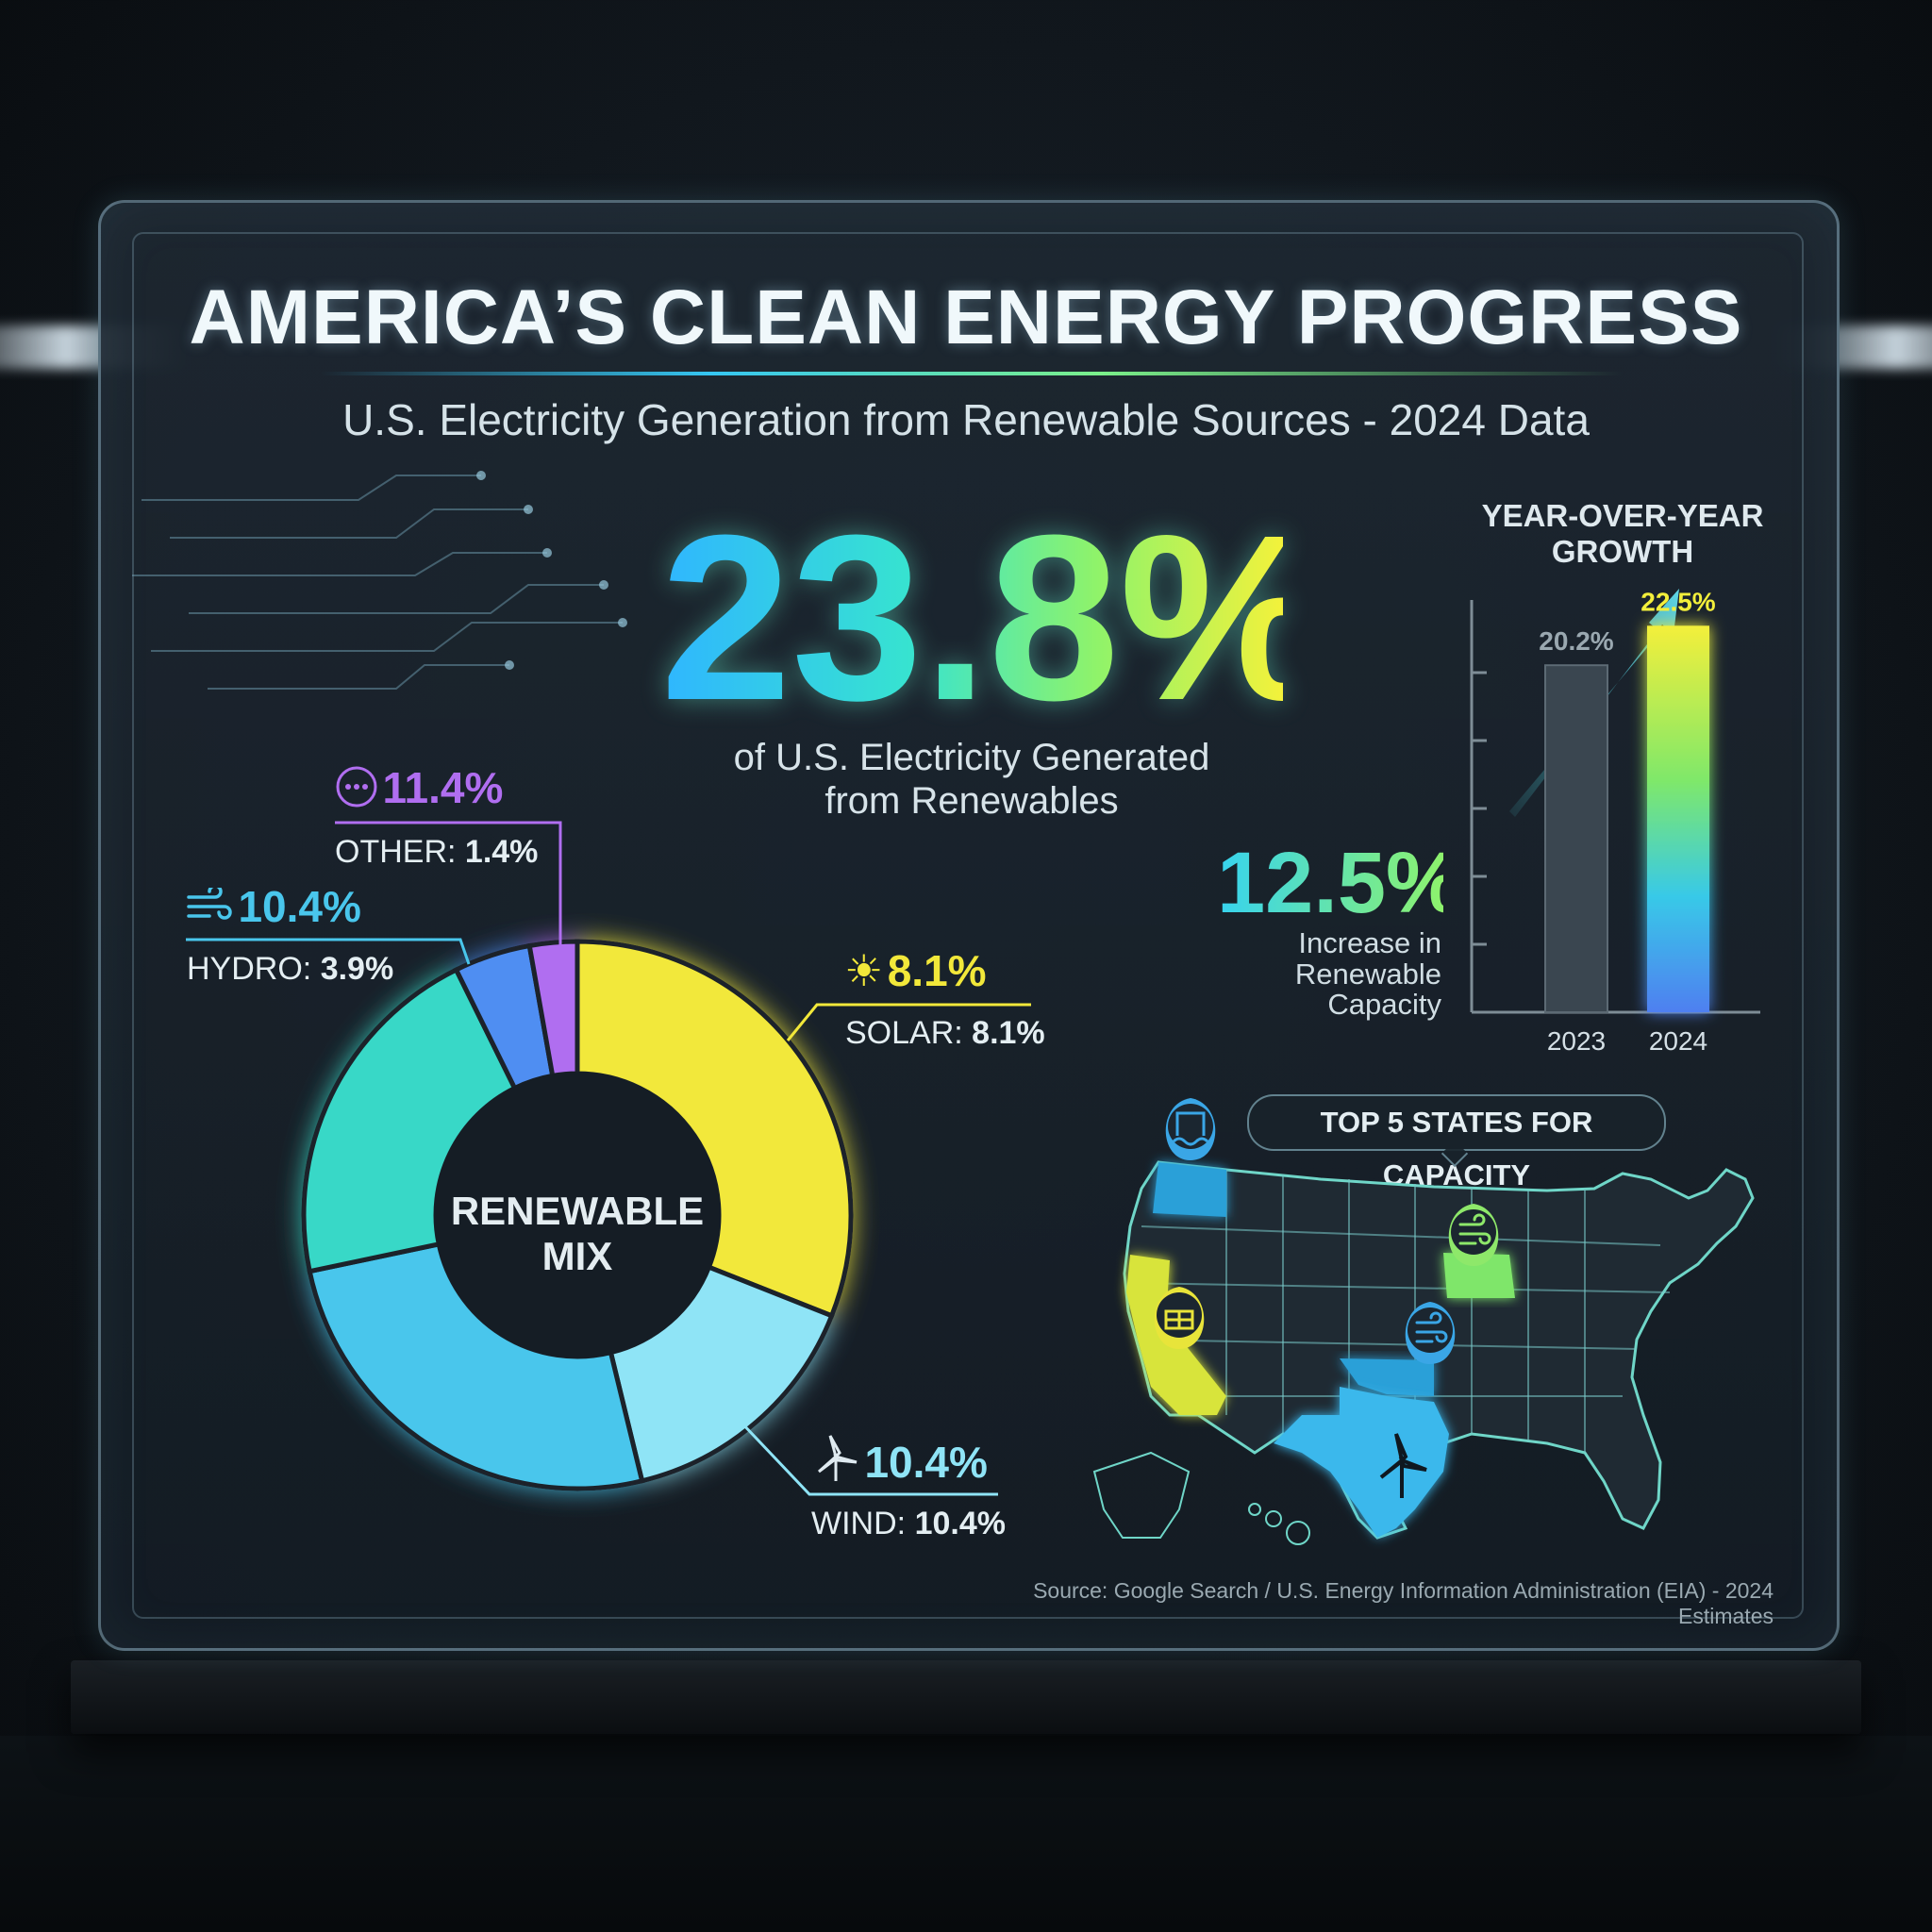  What do you see at coordinates (577, 1211) in the screenshot?
I see `donut-center-label-line1: RENEWABLE` at bounding box center [577, 1211].